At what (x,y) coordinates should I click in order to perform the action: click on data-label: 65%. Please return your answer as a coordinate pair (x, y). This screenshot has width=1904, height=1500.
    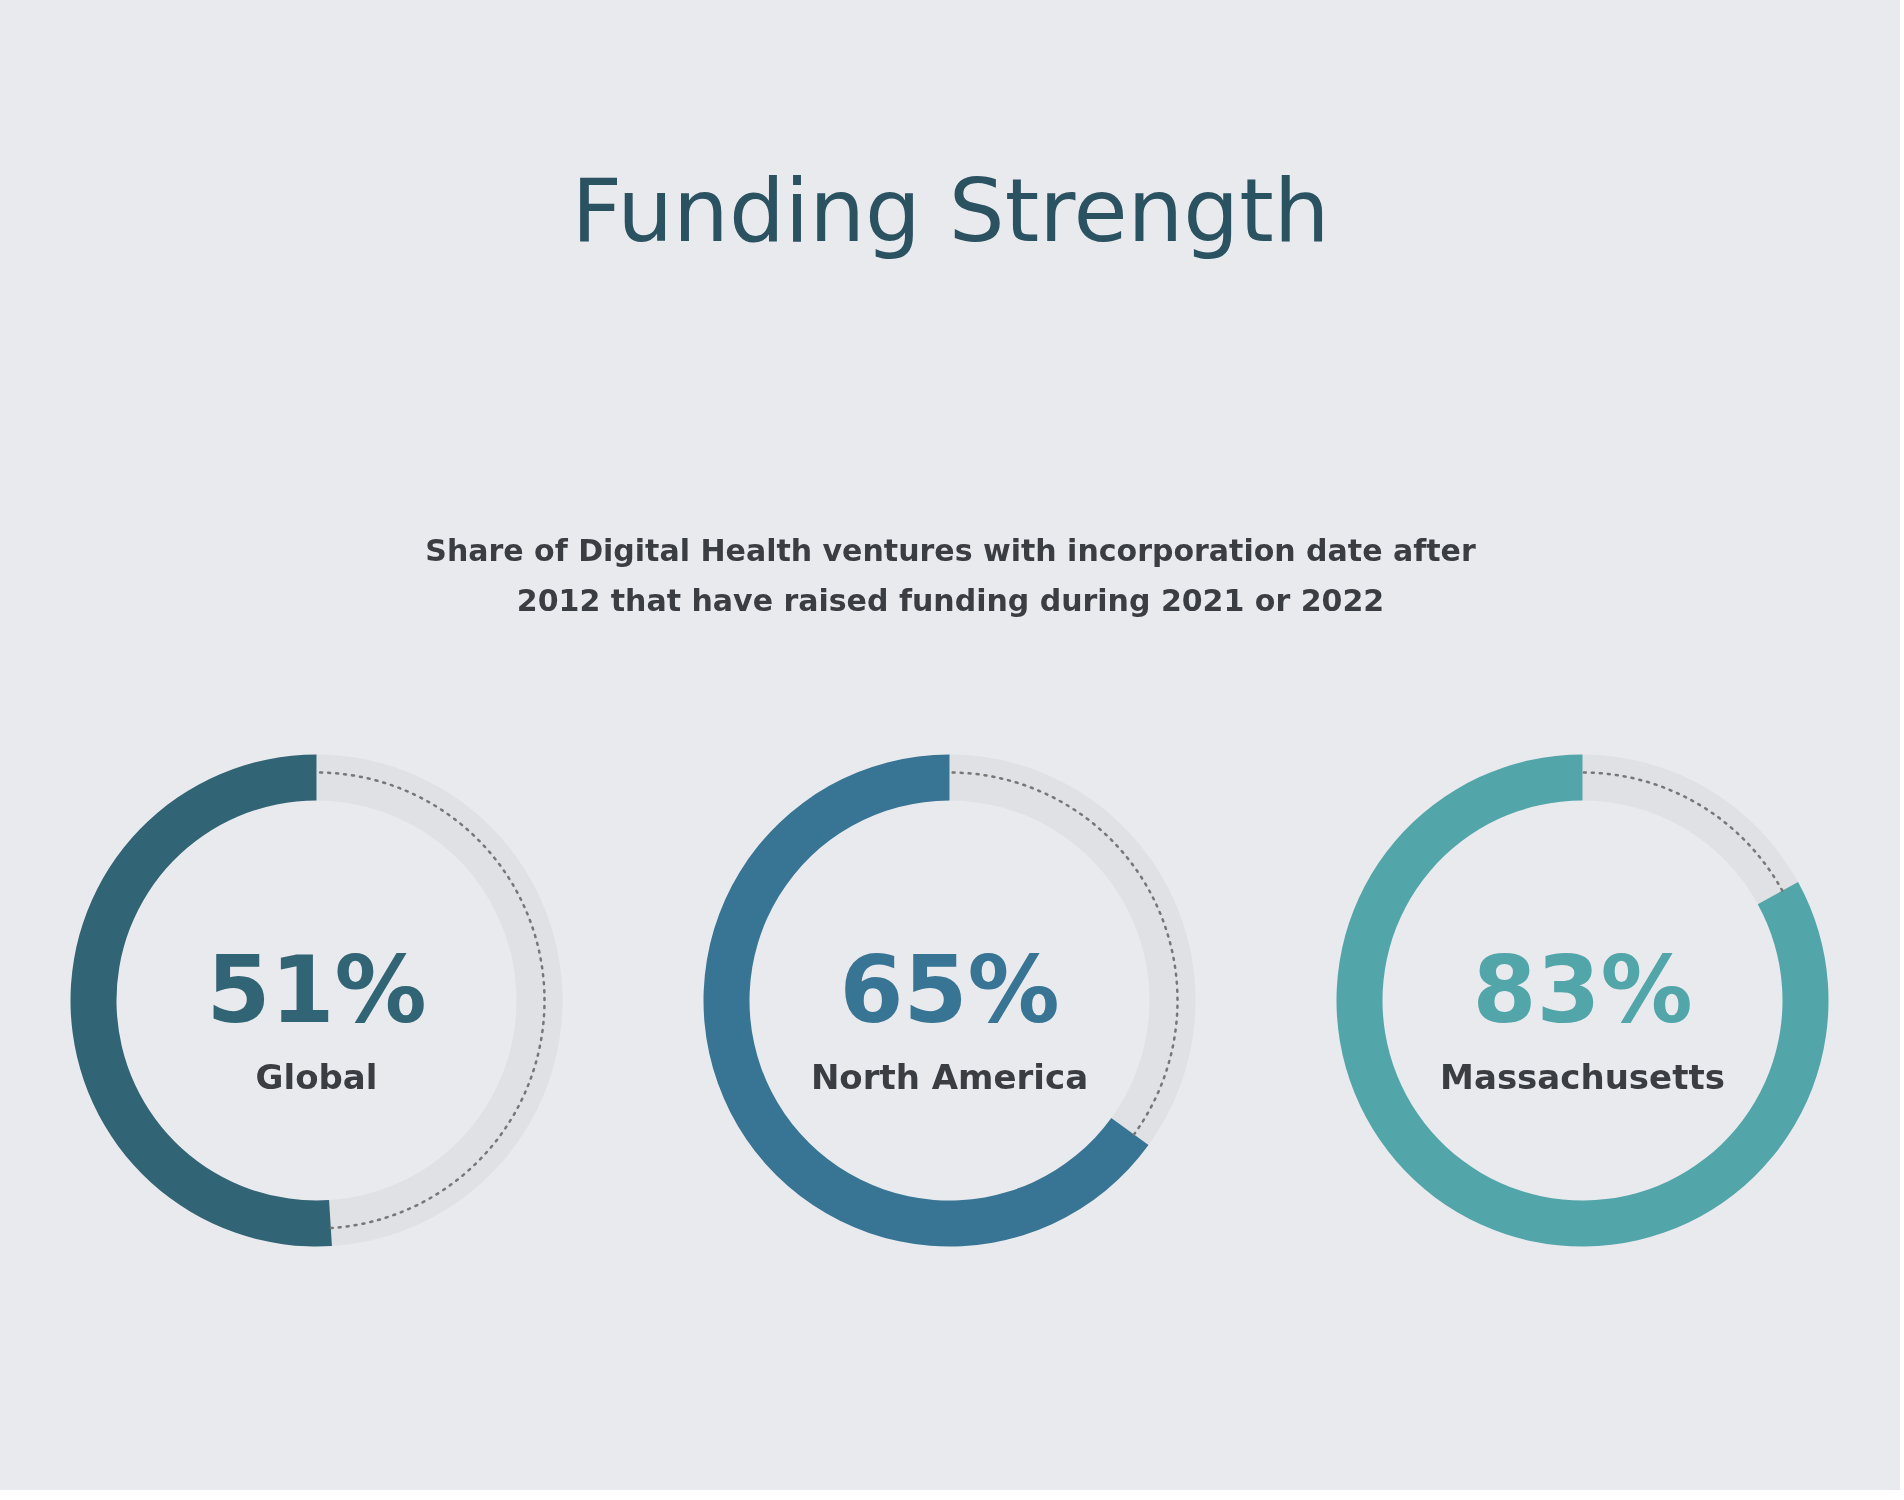
    Looking at the image, I should click on (949, 990).